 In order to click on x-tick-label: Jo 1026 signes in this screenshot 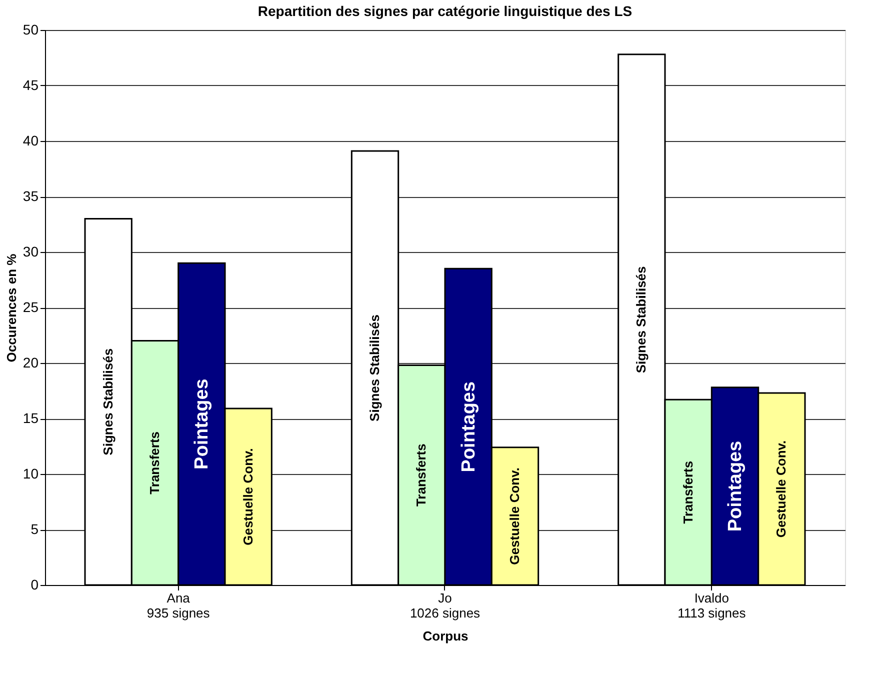, I will do `click(445, 605)`.